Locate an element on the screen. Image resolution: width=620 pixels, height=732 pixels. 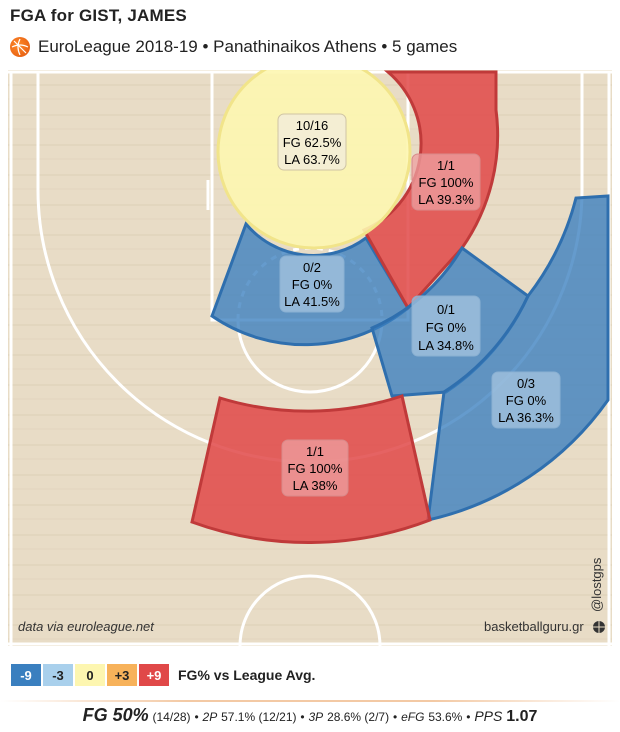
efg-value: 53.6% is located at coordinates (445, 717).